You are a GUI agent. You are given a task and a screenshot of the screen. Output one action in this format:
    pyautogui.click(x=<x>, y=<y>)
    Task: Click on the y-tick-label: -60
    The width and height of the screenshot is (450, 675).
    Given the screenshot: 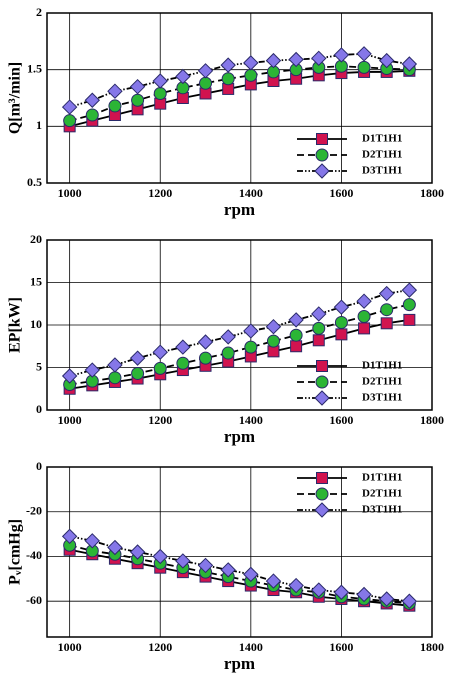 What is the action you would take?
    pyautogui.click(x=34, y=600)
    